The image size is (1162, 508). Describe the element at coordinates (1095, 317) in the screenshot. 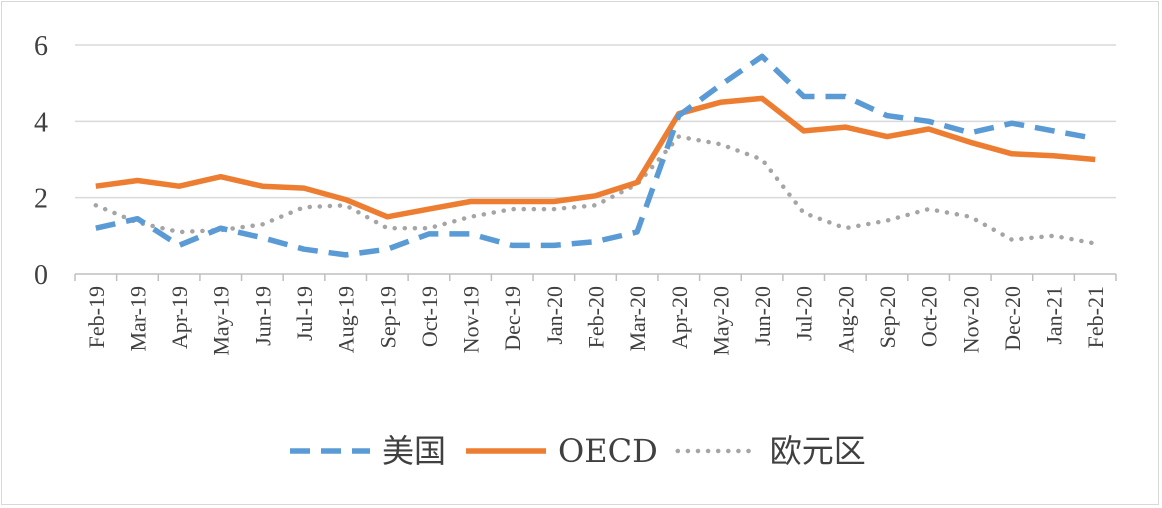

I see `x-tick-label: Feb-21` at that location.